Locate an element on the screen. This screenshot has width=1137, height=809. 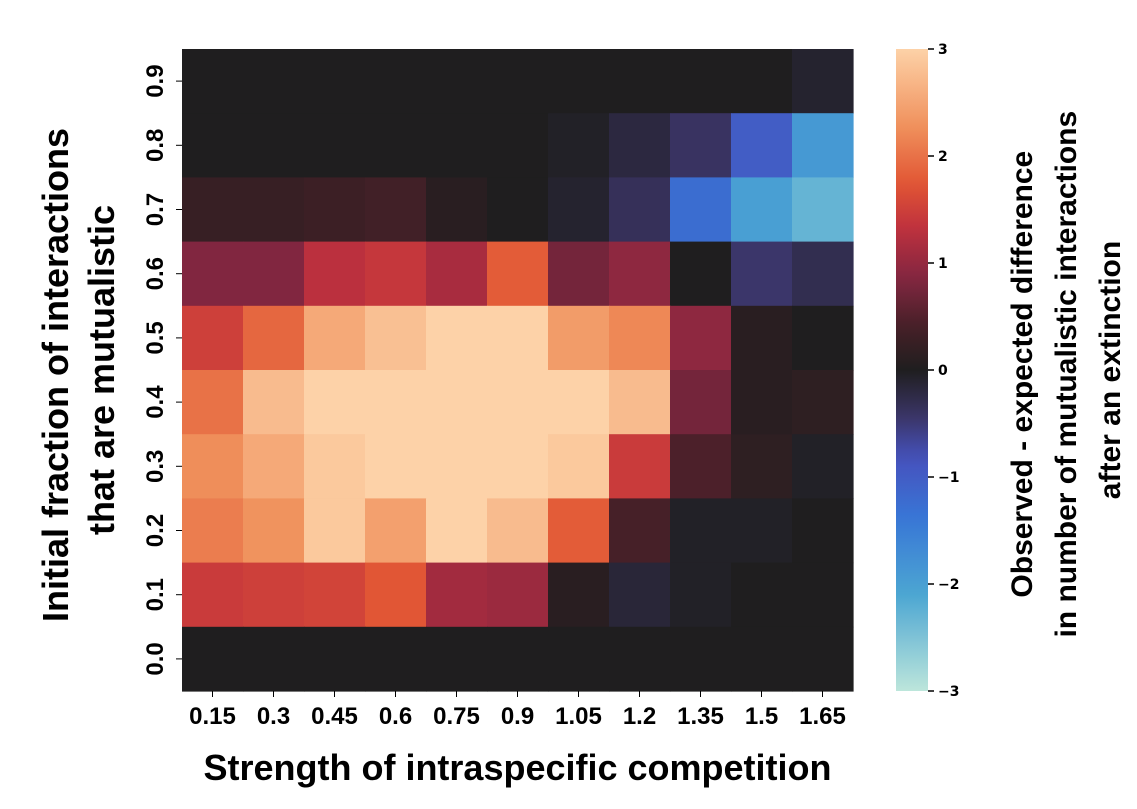
x-axis-ticks: 0.15 0.3 0.45 0.6 0.75 0.9 1.05 1.2 1.35 1.5 1.65 is located at coordinates (517, 710).